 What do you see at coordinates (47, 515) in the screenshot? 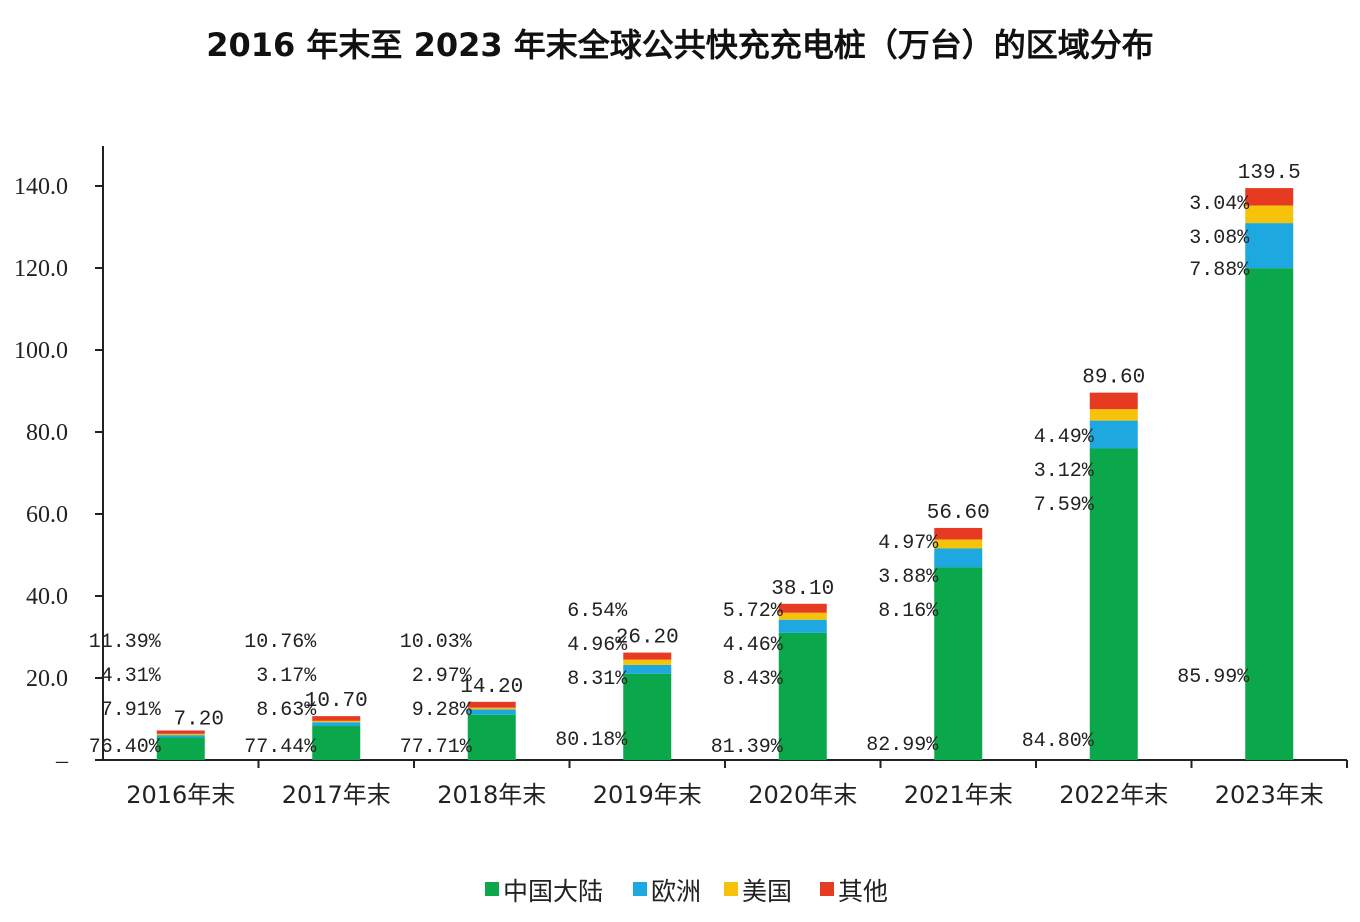
I see `y-tick-label: 60.0` at bounding box center [47, 515].